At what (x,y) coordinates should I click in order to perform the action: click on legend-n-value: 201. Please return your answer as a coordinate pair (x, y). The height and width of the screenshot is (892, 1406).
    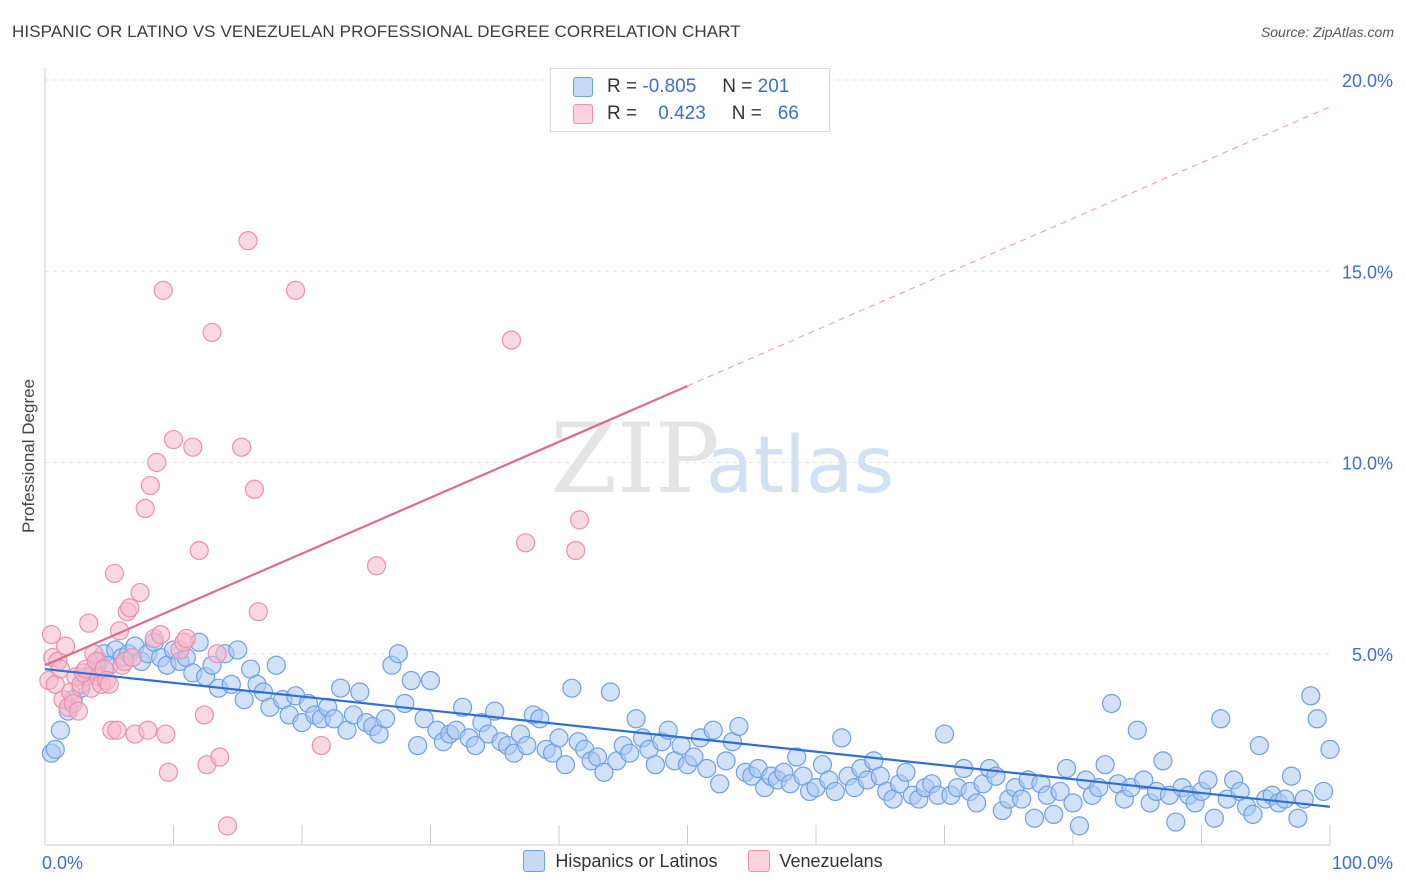
    Looking at the image, I should click on (773, 86).